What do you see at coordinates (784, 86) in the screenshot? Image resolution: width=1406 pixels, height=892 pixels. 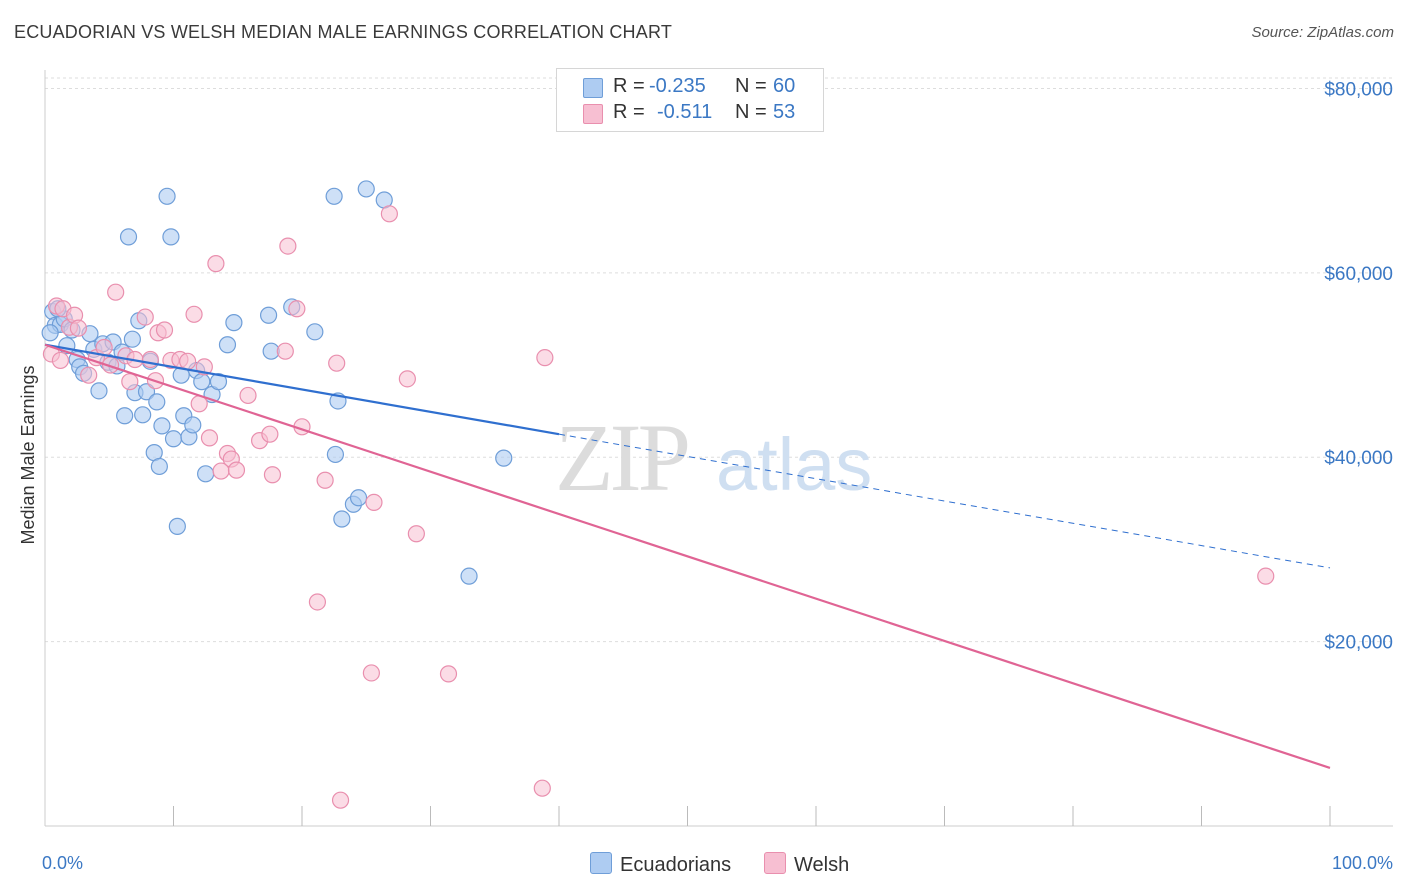 I see `legend-n-value: 60` at bounding box center [784, 86].